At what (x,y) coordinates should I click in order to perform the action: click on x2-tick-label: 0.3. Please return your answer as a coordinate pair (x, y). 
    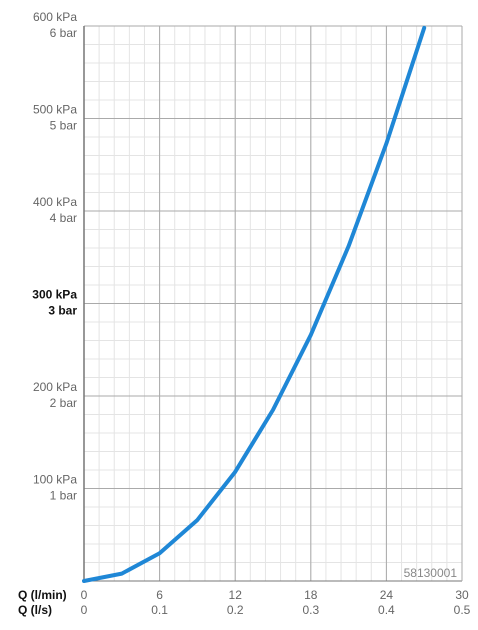
    Looking at the image, I should click on (310, 610).